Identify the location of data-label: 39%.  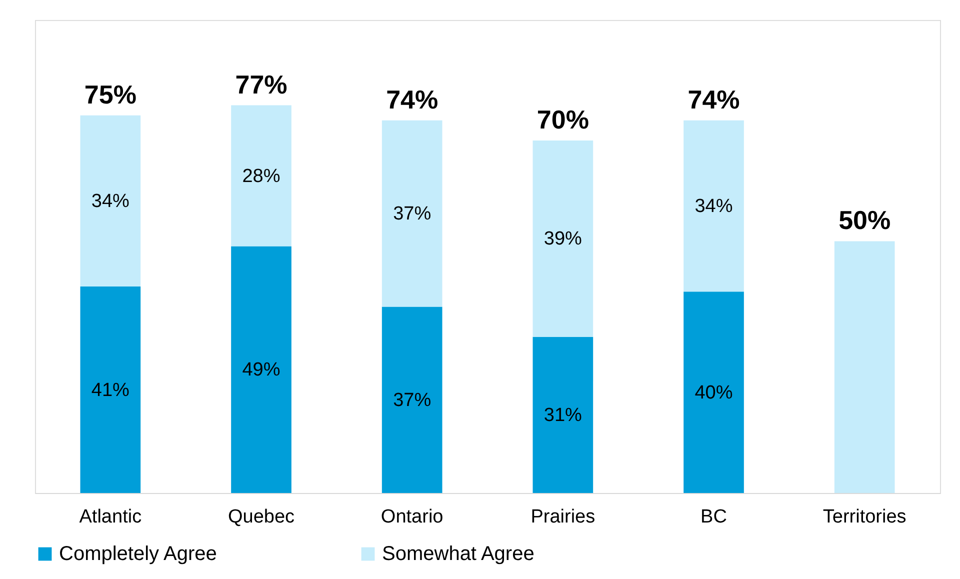
(563, 239).